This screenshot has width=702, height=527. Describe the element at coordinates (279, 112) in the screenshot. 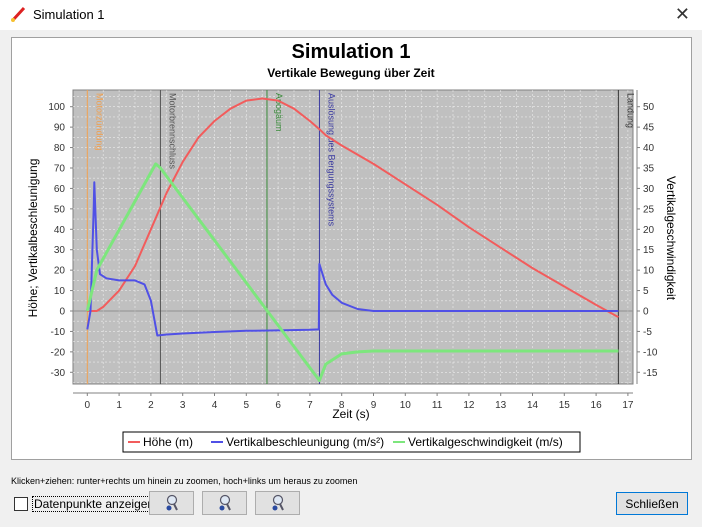

I see `event-label: Apogäum` at that location.